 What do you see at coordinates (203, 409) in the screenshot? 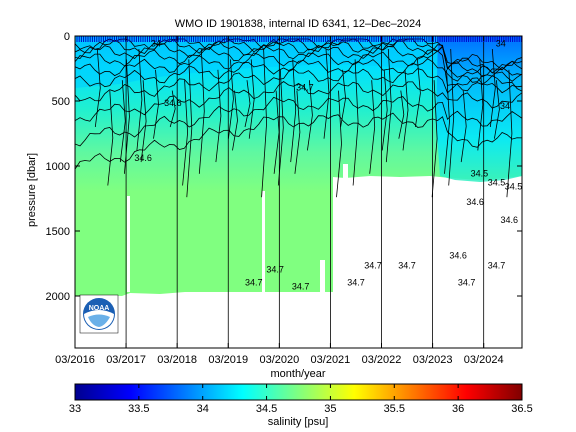
I see `colorbar-tick-label: 34` at bounding box center [203, 409].